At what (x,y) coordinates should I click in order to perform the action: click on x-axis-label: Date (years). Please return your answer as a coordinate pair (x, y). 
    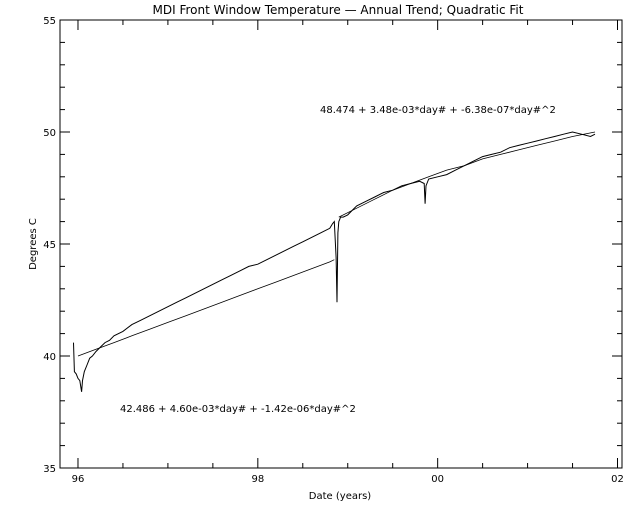
    Looking at the image, I should click on (340, 496).